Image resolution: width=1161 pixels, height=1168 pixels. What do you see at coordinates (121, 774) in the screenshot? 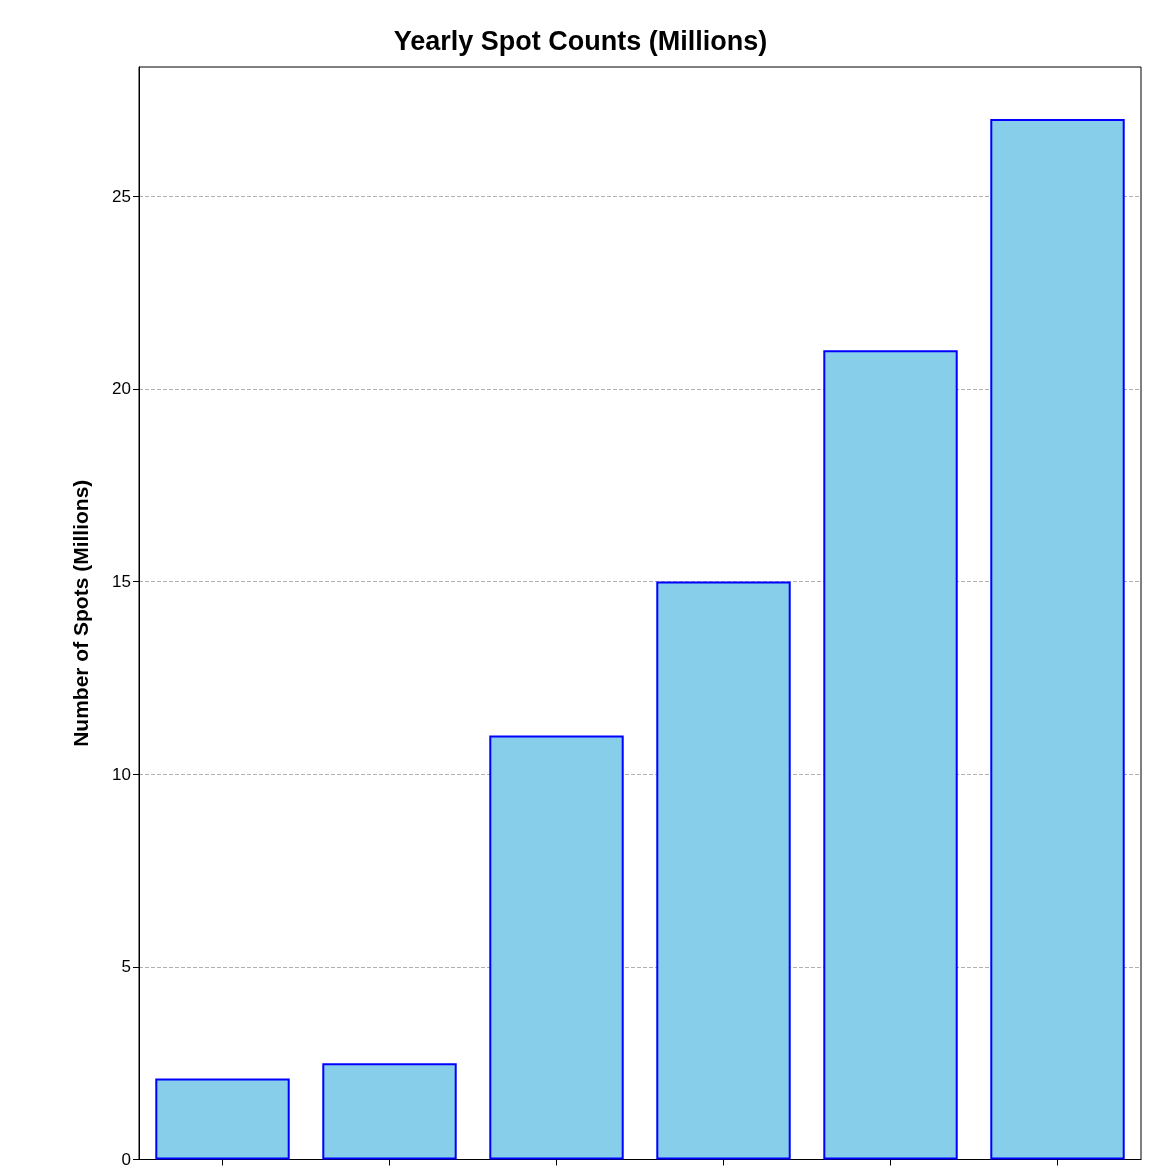
I see `y-tick-label: 10` at bounding box center [121, 774].